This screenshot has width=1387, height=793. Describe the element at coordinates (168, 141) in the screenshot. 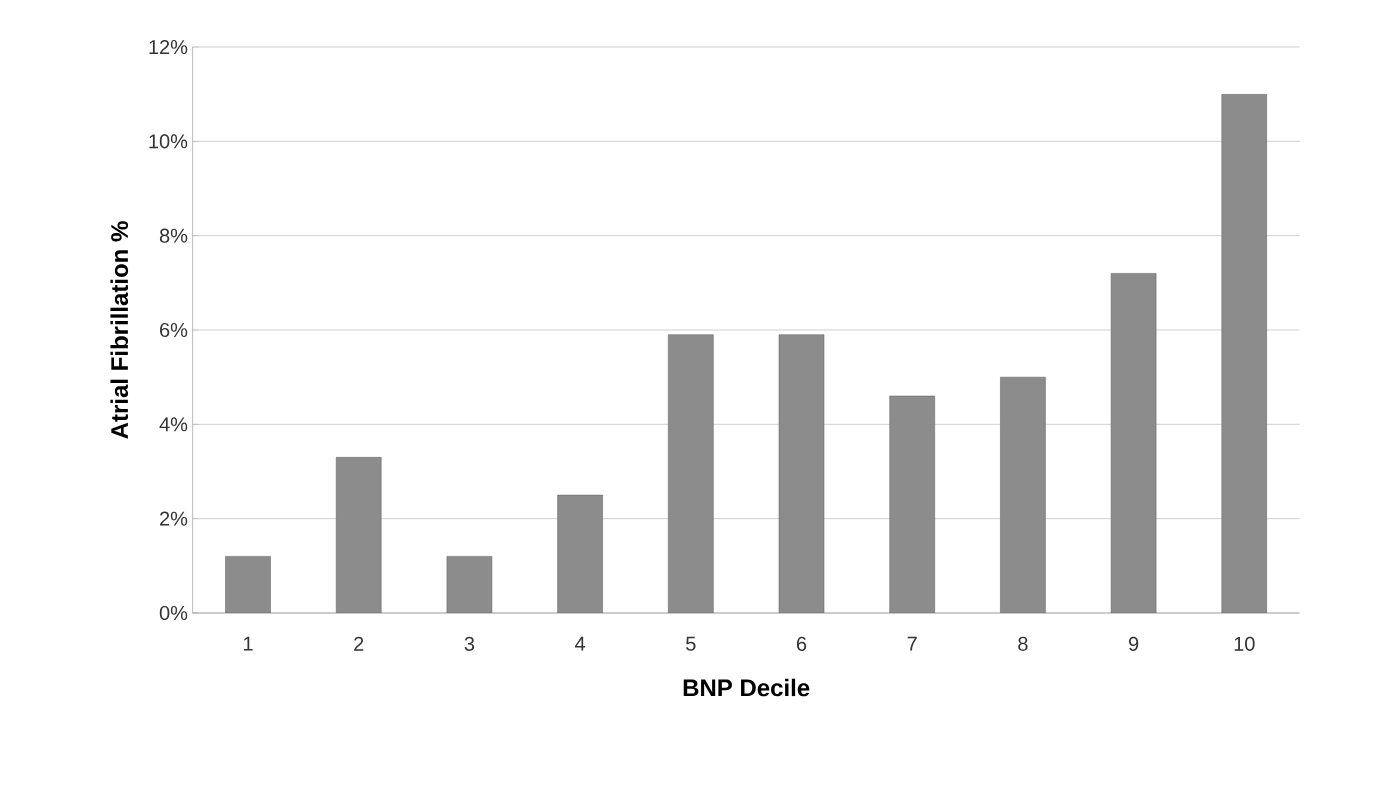

I see `y-tick-label: 10%` at that location.